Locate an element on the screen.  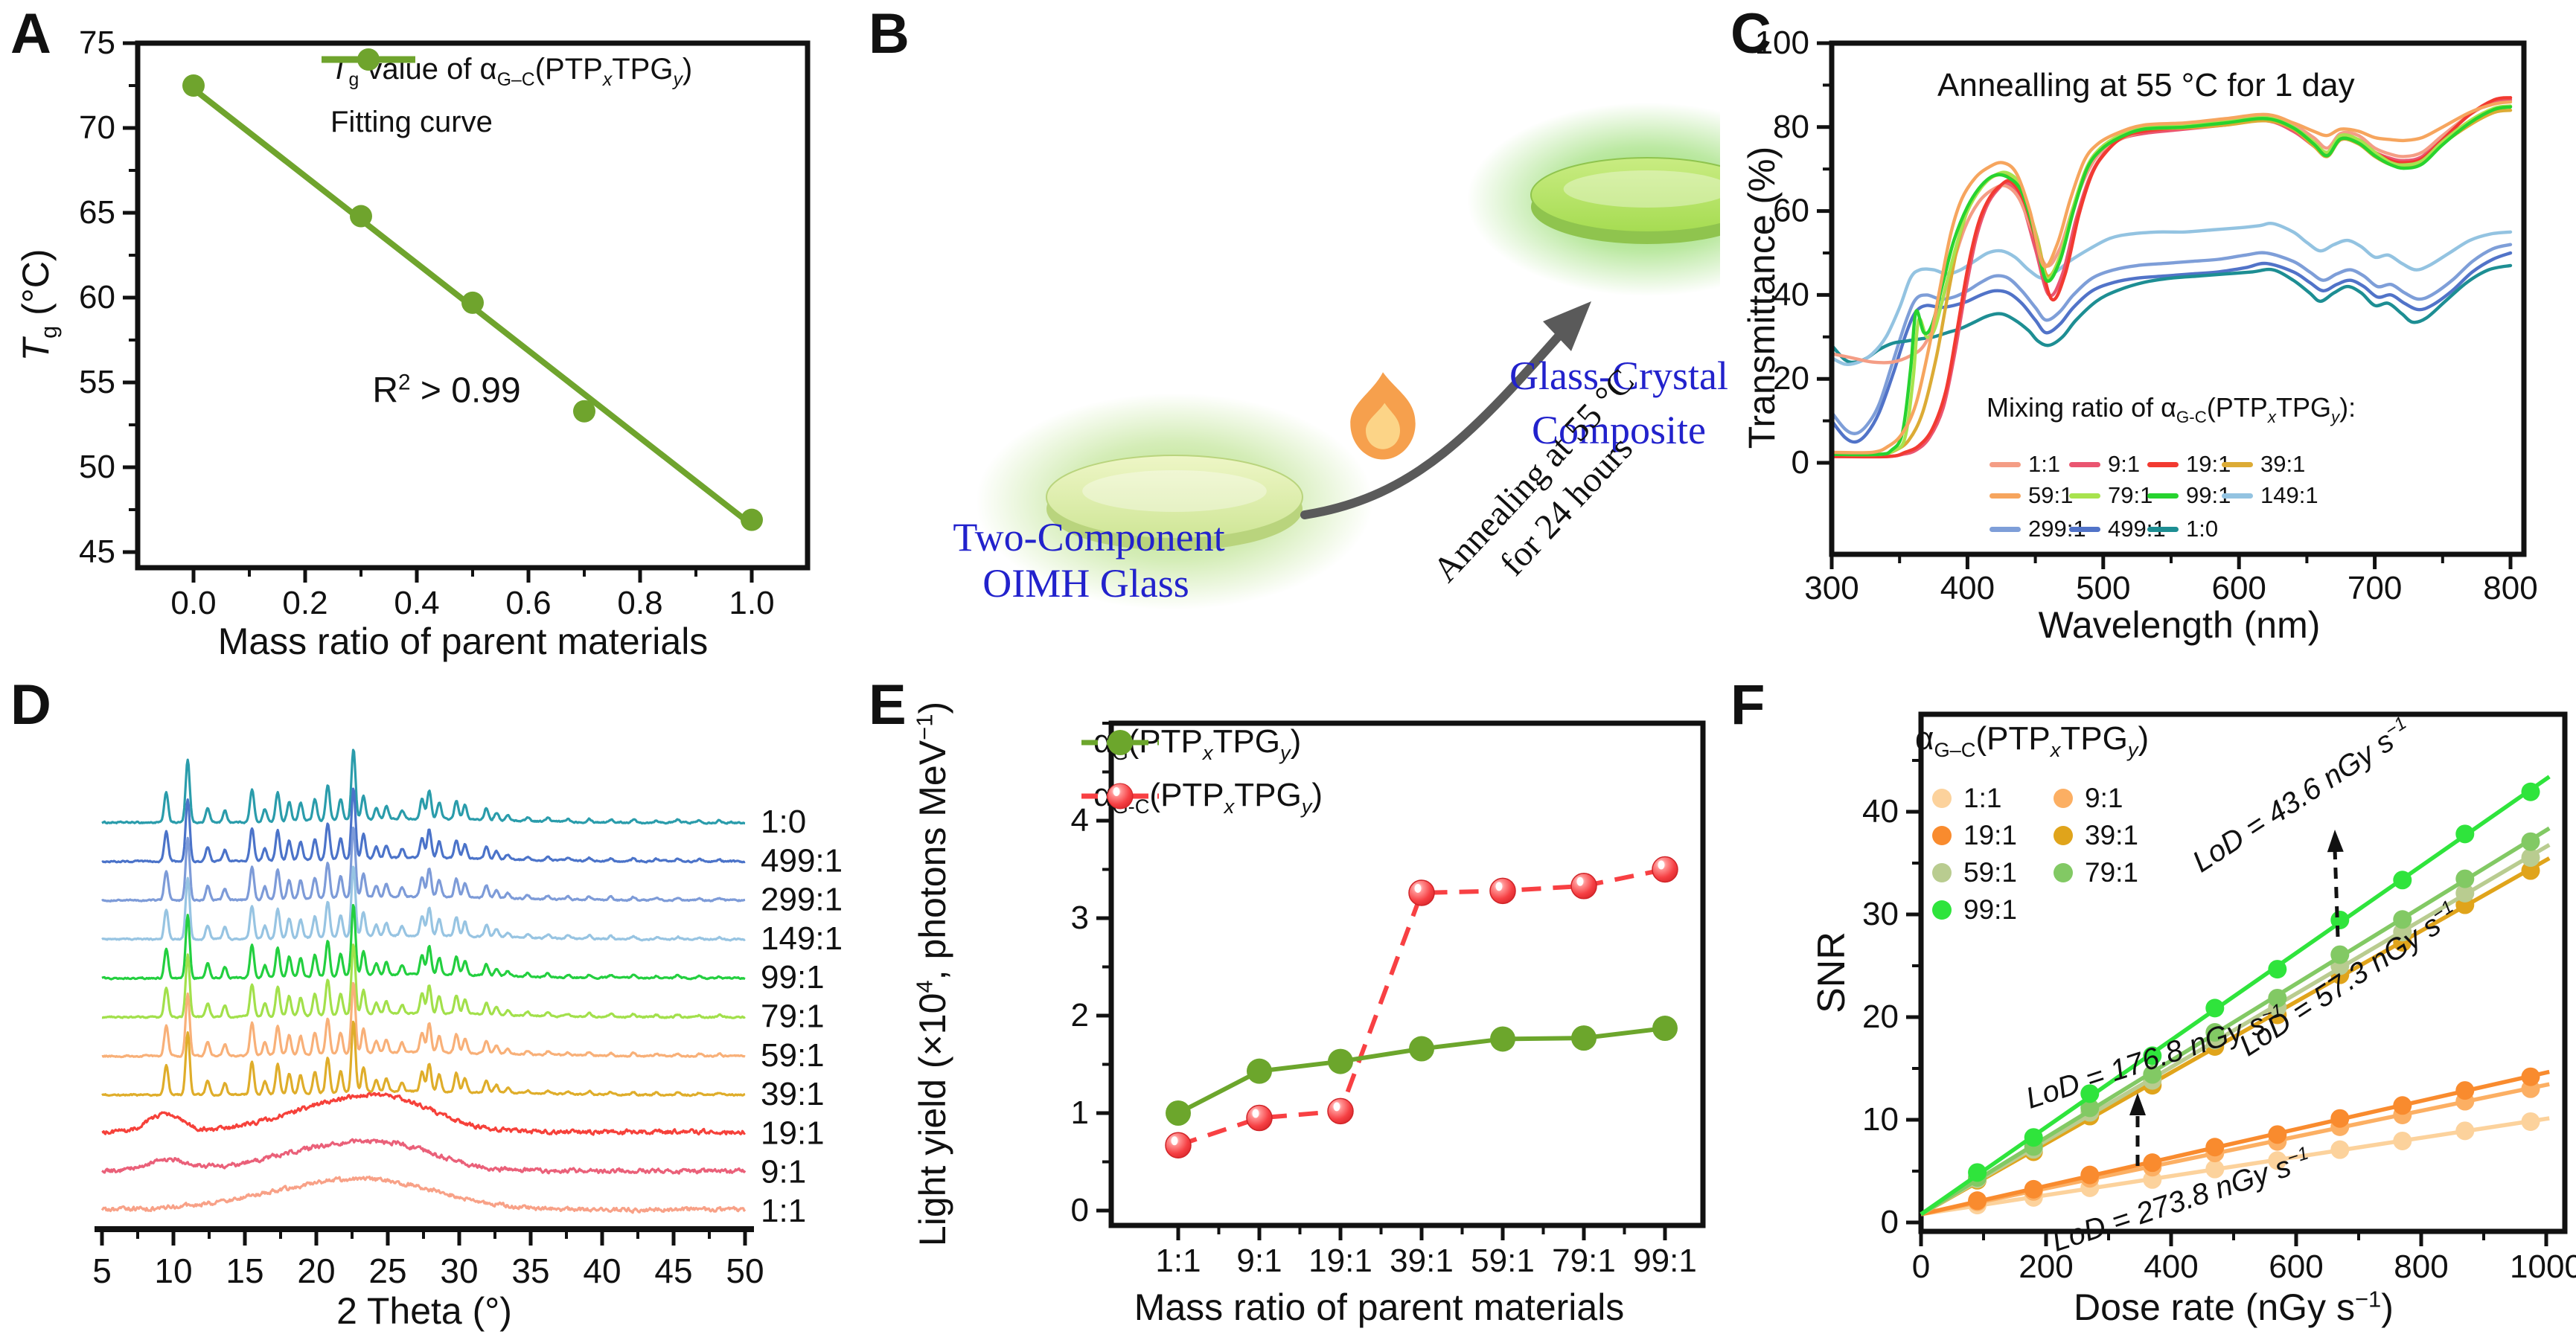
trace-label-9:1: 9:1 is located at coordinates (783, 1172).